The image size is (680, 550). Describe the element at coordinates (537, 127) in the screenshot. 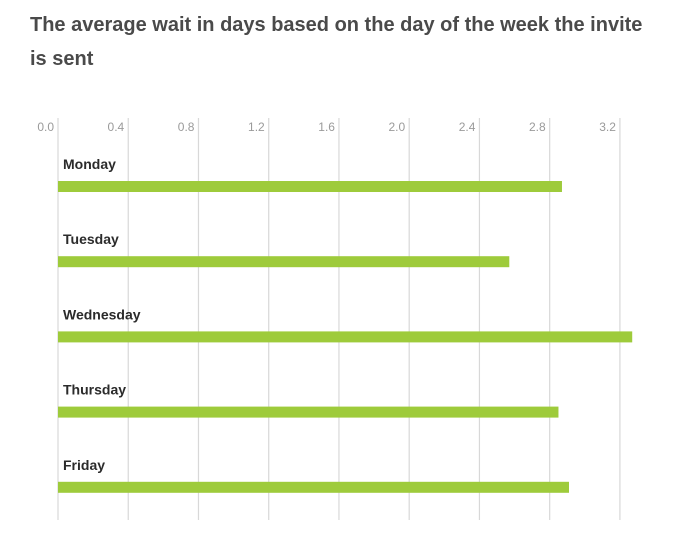

I see `x-tick-label: 2.8` at that location.